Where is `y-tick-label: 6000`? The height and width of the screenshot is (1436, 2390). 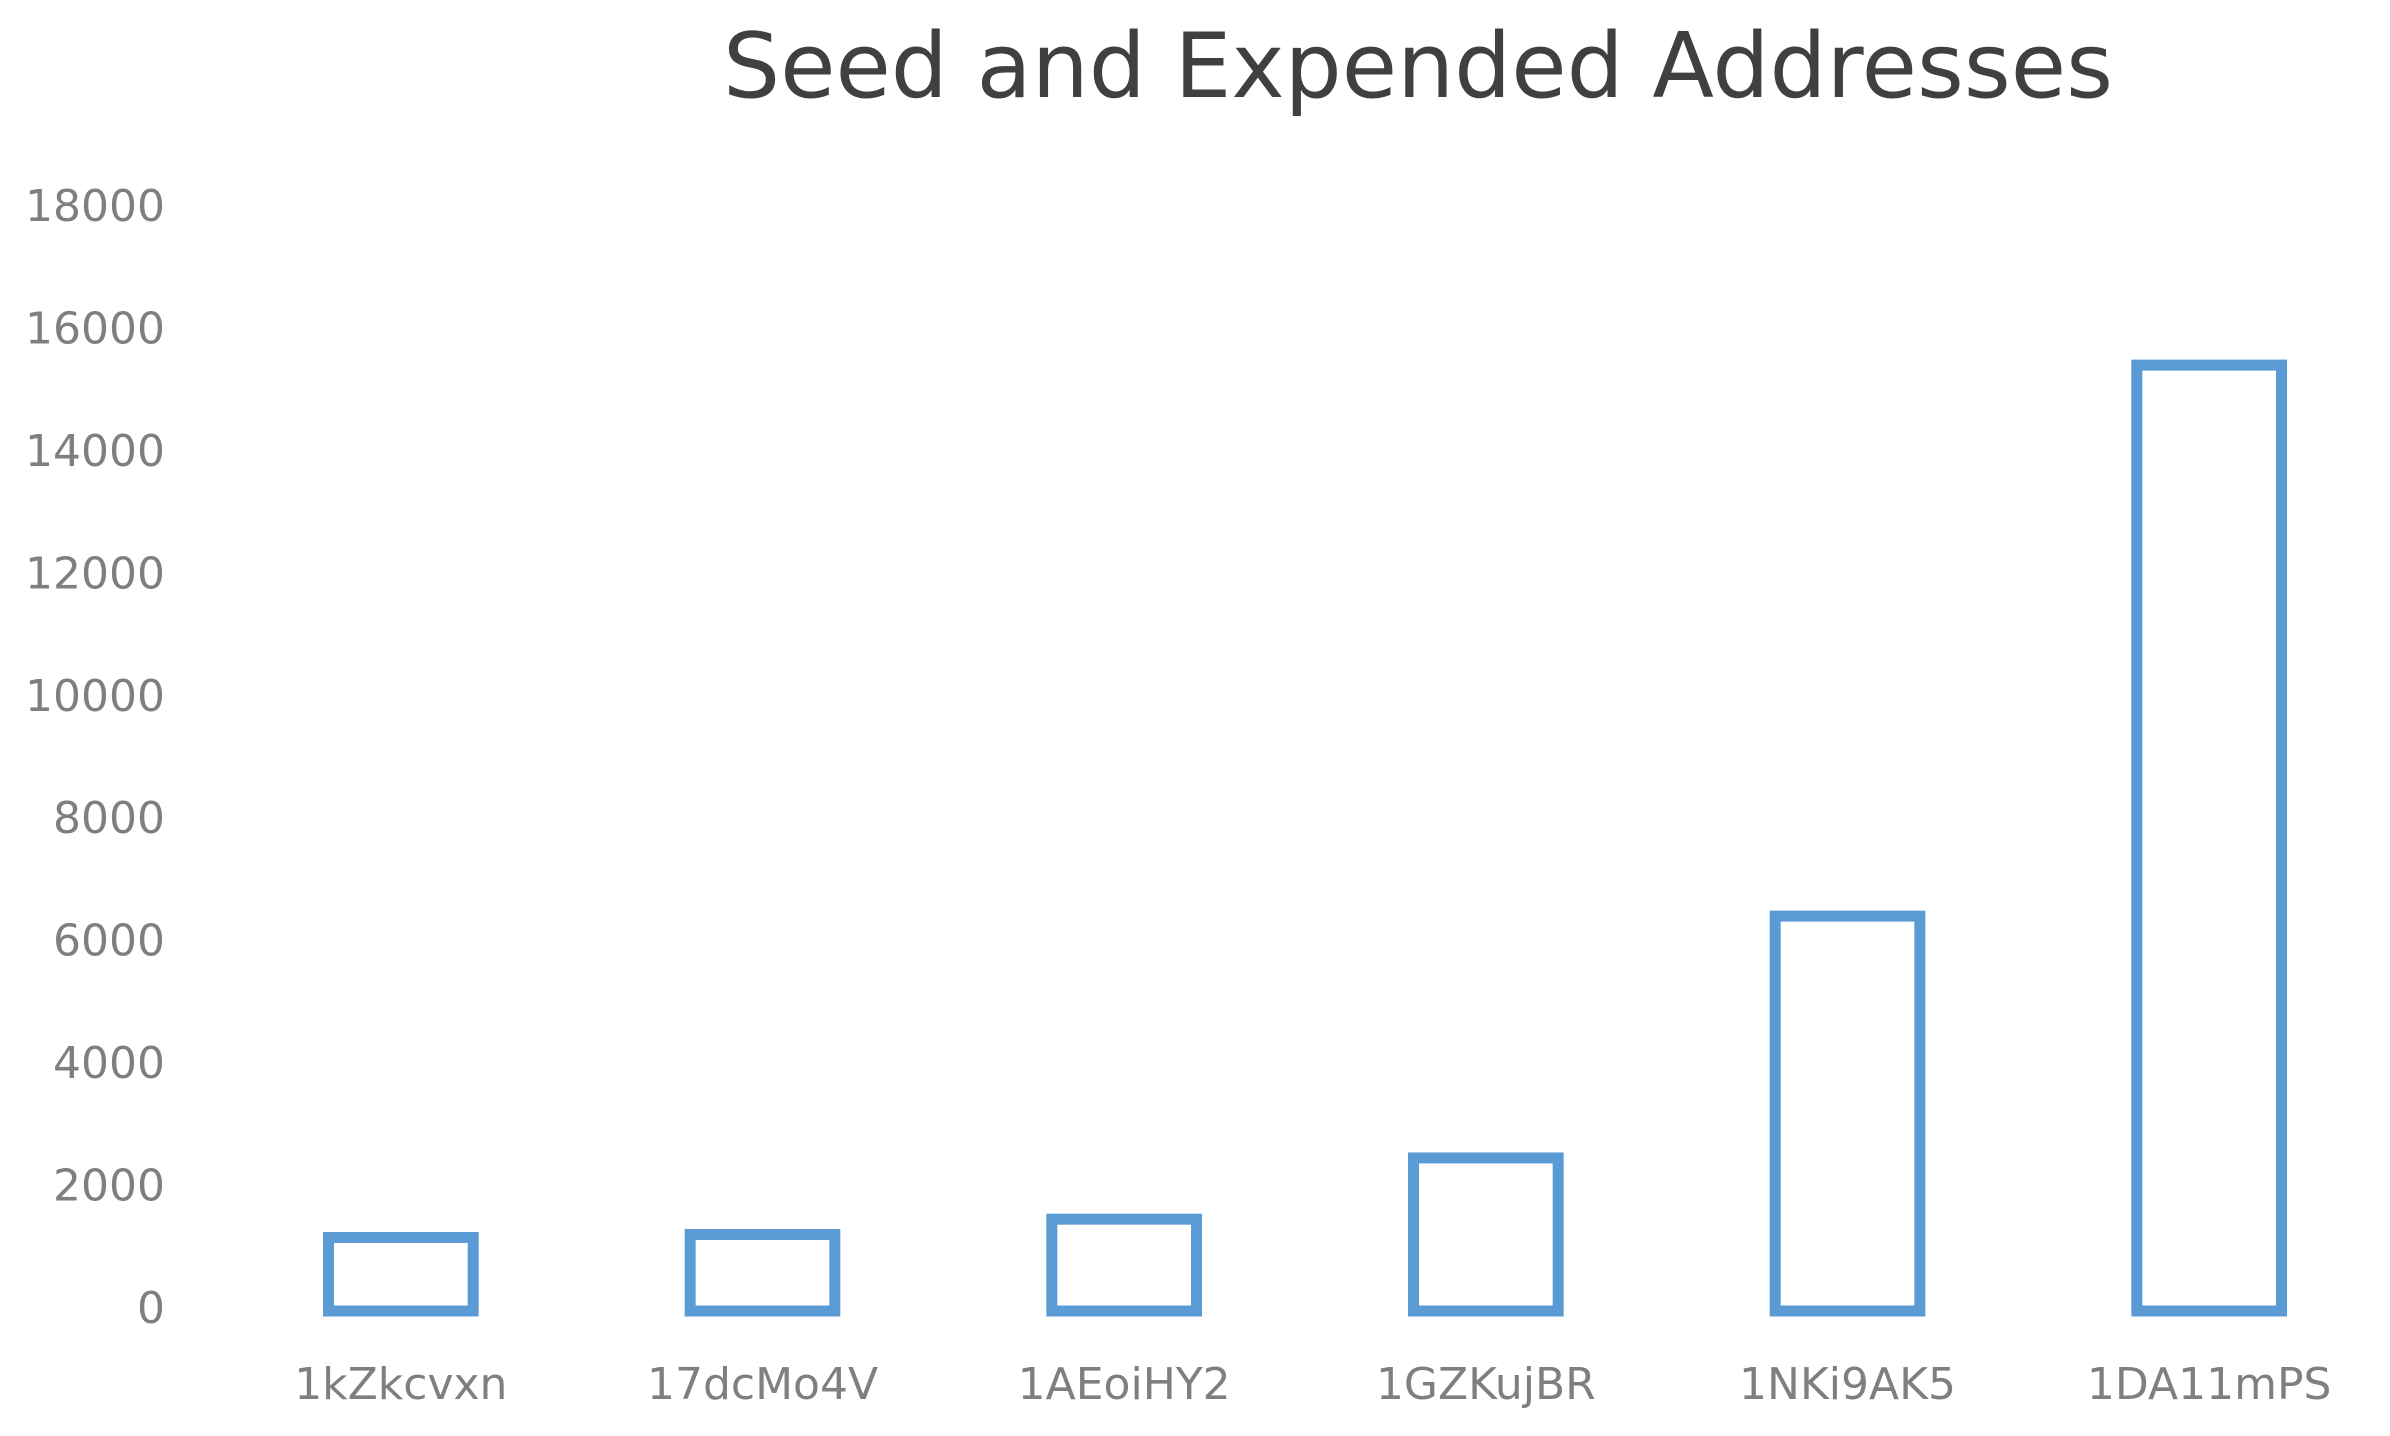
y-tick-label: 6000 is located at coordinates (109, 941).